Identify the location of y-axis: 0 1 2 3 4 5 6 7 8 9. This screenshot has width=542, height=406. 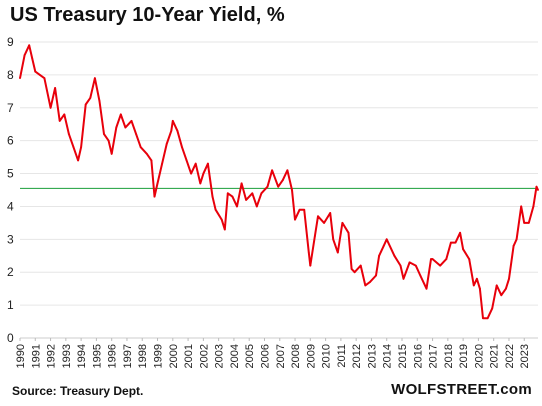
(10, 190).